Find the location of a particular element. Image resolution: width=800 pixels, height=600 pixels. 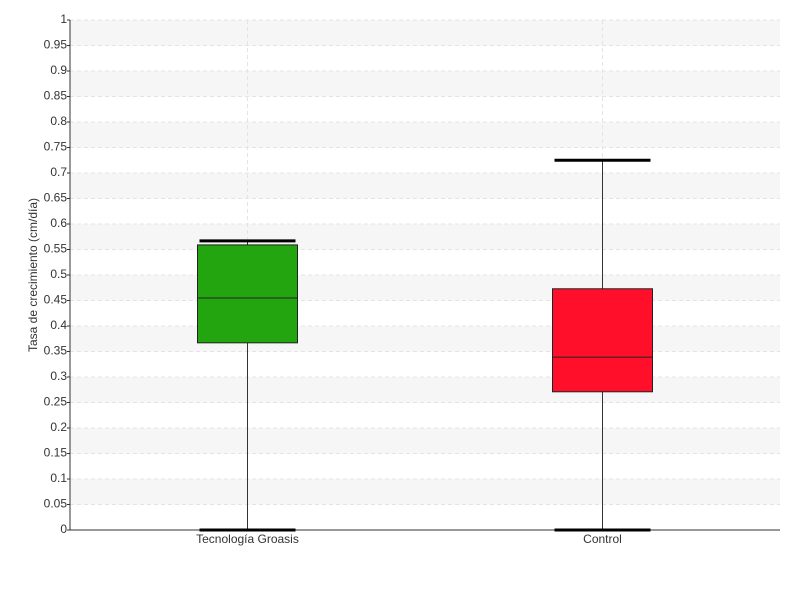

y-tick-label: 0.75 is located at coordinates (56, 147).